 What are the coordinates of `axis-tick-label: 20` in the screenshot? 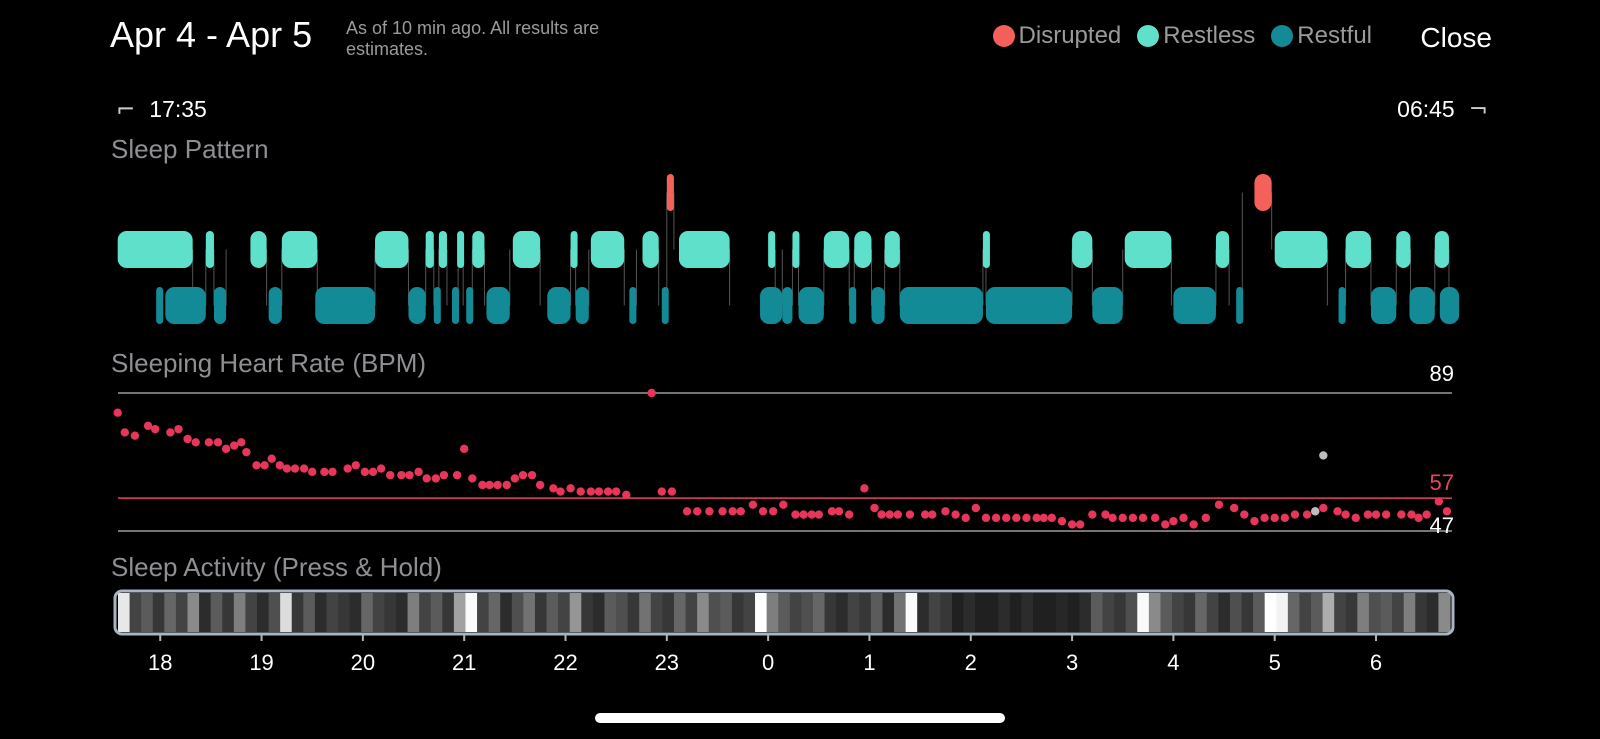 It's located at (363, 662).